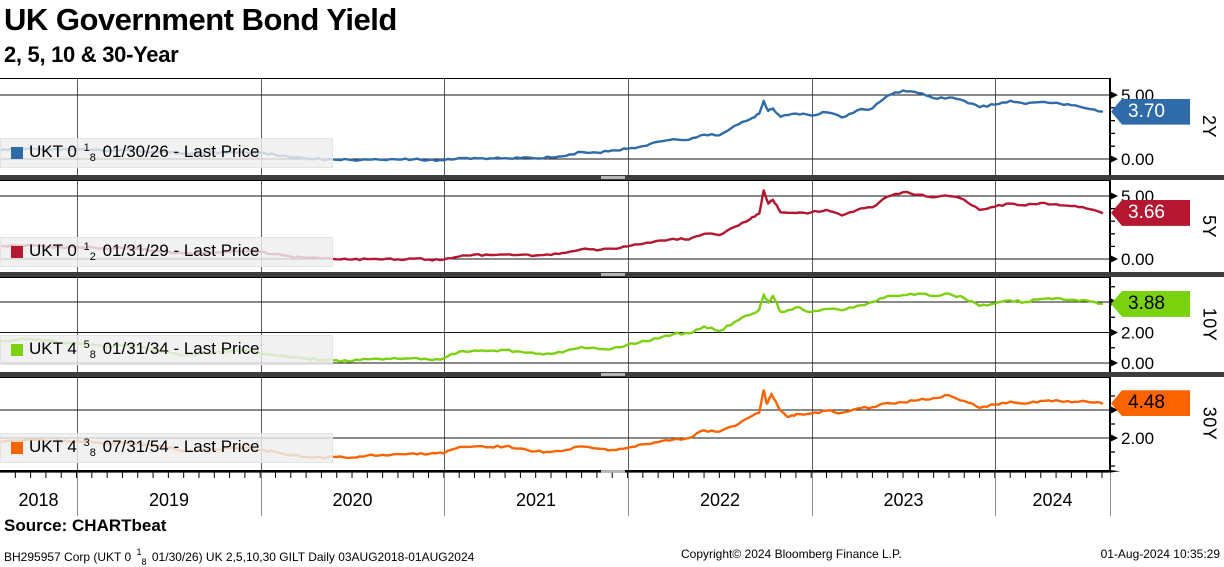 The image size is (1224, 567). Describe the element at coordinates (89, 252) in the screenshot. I see `fraction: 12` at that location.